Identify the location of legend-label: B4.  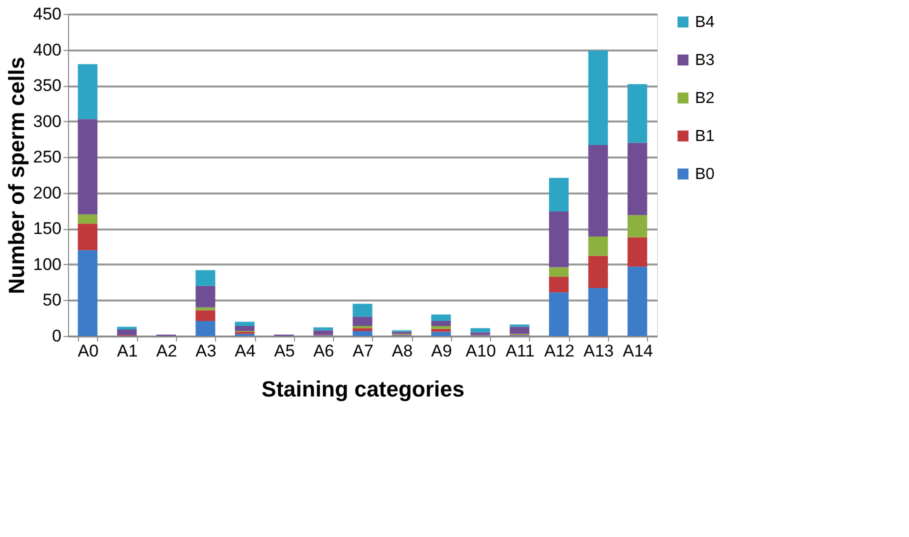
(705, 22).